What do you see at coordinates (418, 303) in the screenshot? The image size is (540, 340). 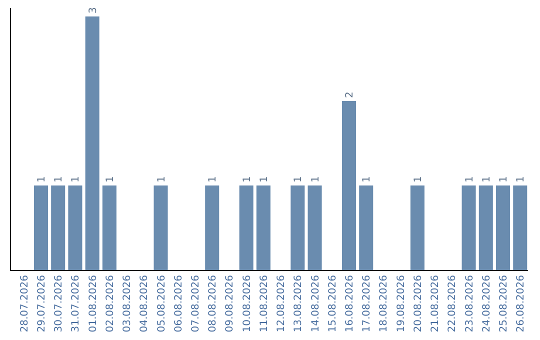 I see `x-tick-label: 20.08.2026` at bounding box center [418, 303].